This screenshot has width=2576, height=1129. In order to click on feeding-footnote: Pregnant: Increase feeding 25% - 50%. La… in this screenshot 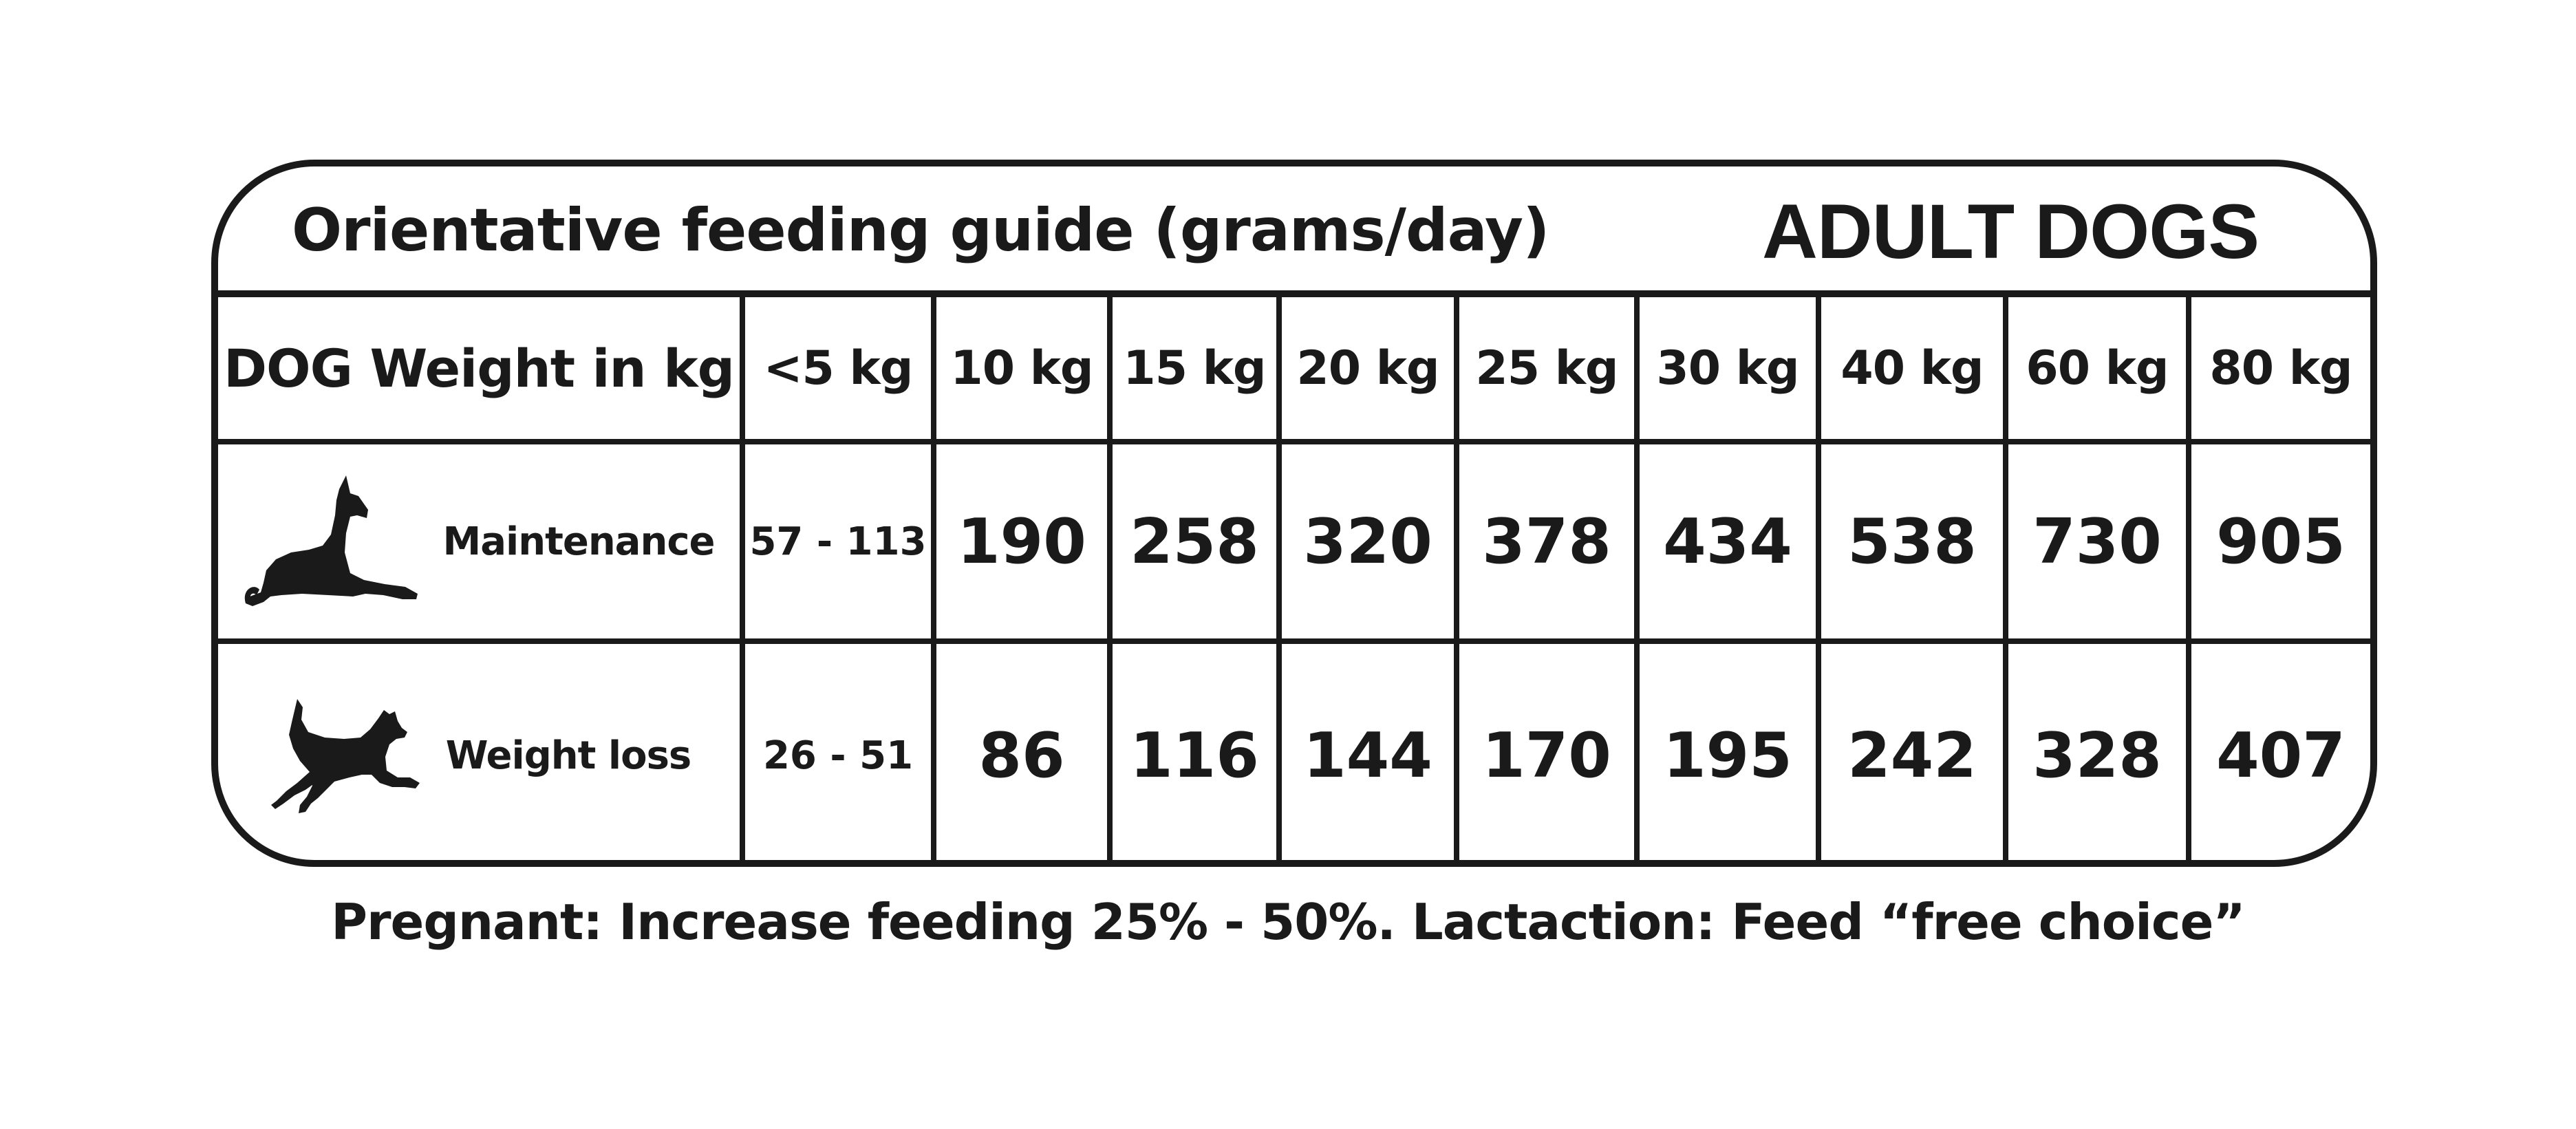, I will do `click(1288, 922)`.